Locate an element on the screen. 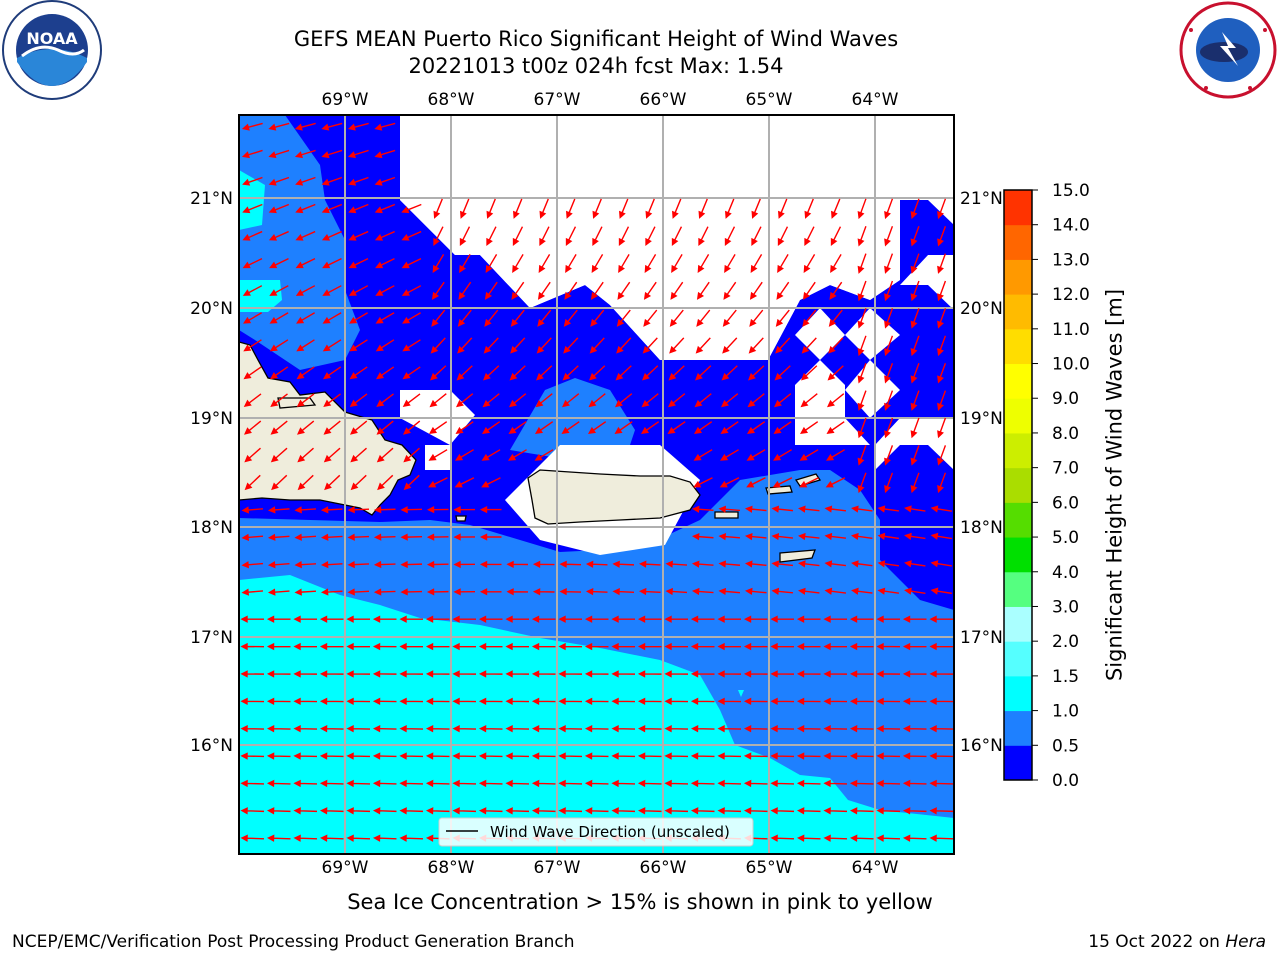  colorbar-tick-label: 13.0 is located at coordinates (1071, 260).